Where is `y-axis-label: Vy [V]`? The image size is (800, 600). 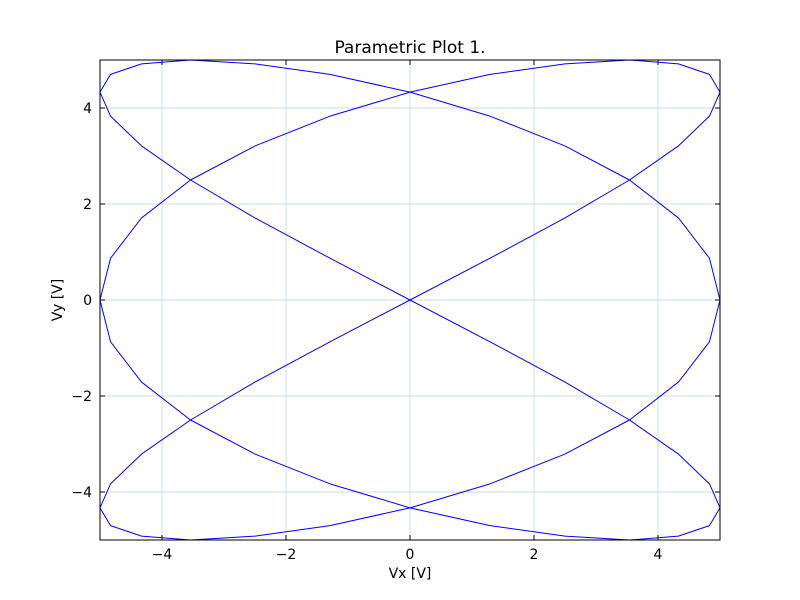
y-axis-label: Vy [V] is located at coordinates (58, 300).